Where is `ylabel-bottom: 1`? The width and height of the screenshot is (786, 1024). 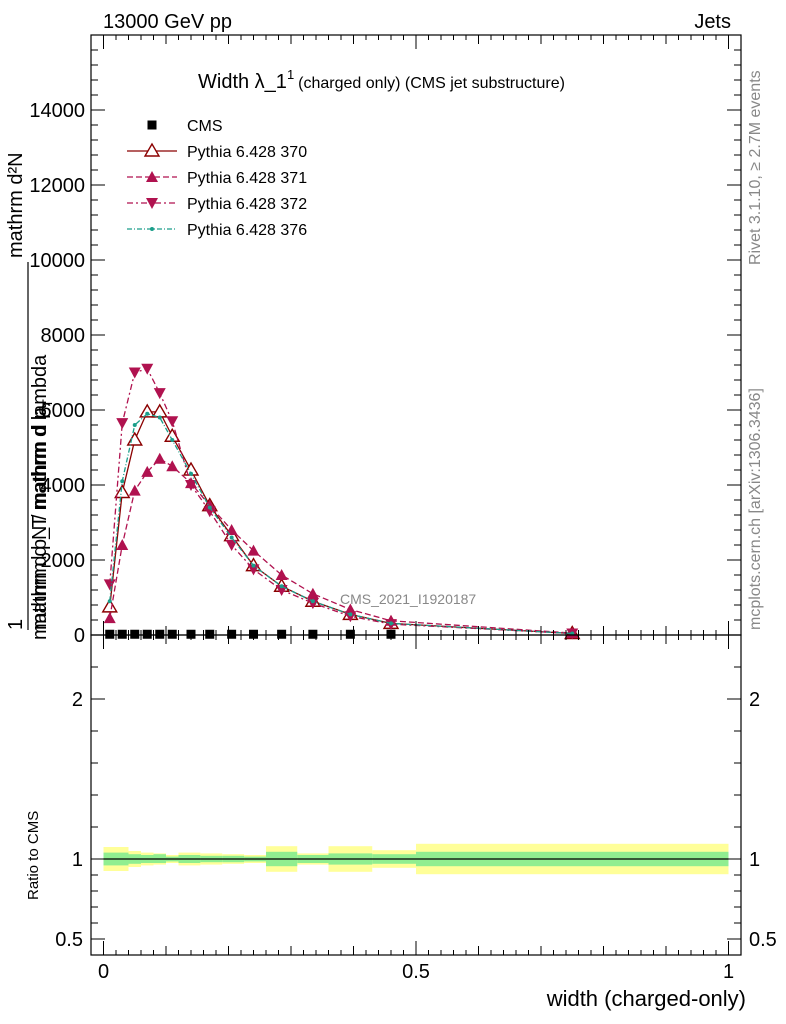 ylabel-bottom: 1 is located at coordinates (16, 624).